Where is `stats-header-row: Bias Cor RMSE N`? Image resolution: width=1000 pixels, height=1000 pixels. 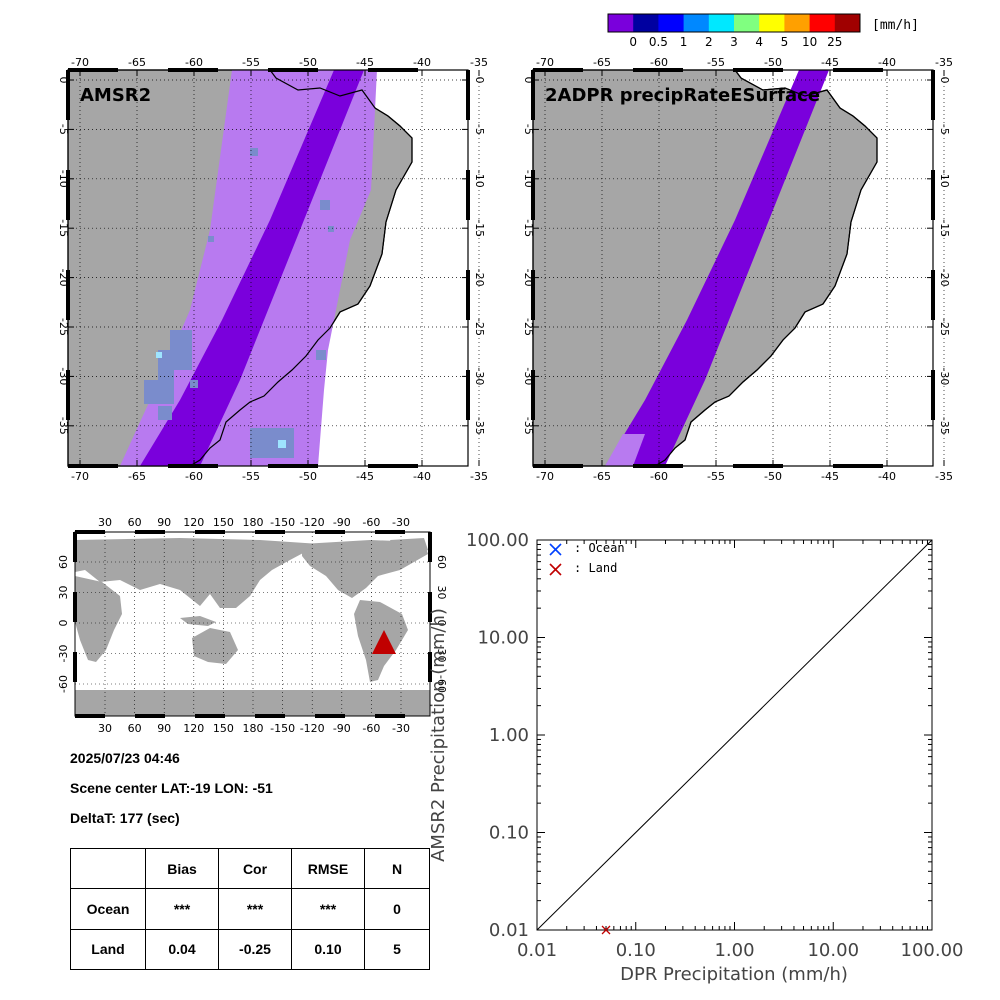 stats-header-row: Bias Cor RMSE N is located at coordinates (250, 868).